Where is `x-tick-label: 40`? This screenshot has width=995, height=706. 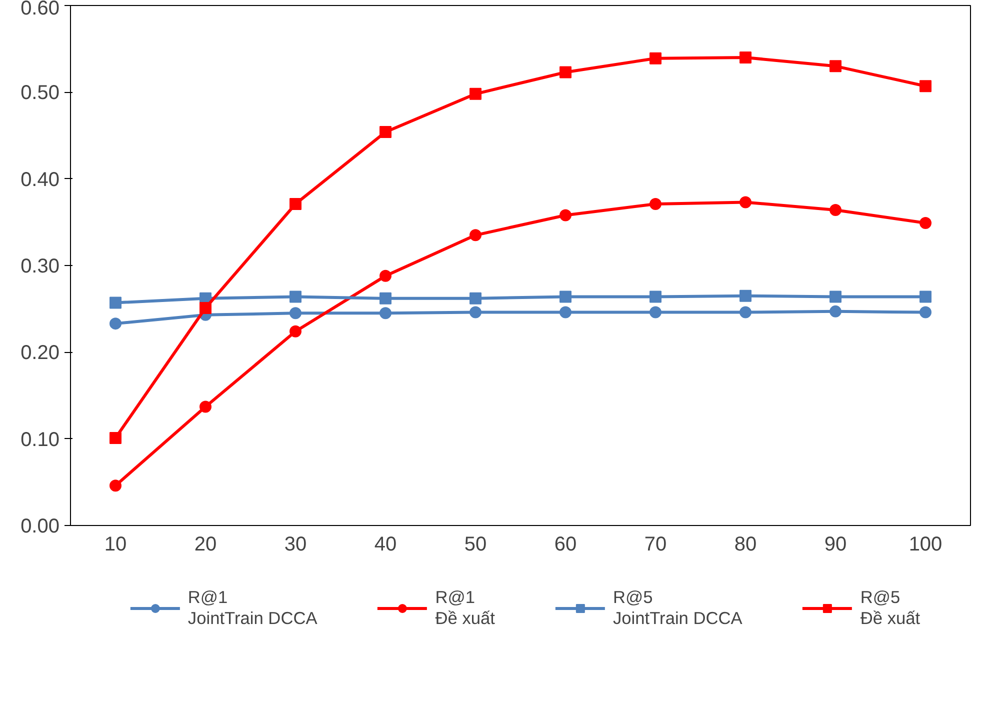 x-tick-label: 40 is located at coordinates (385, 545).